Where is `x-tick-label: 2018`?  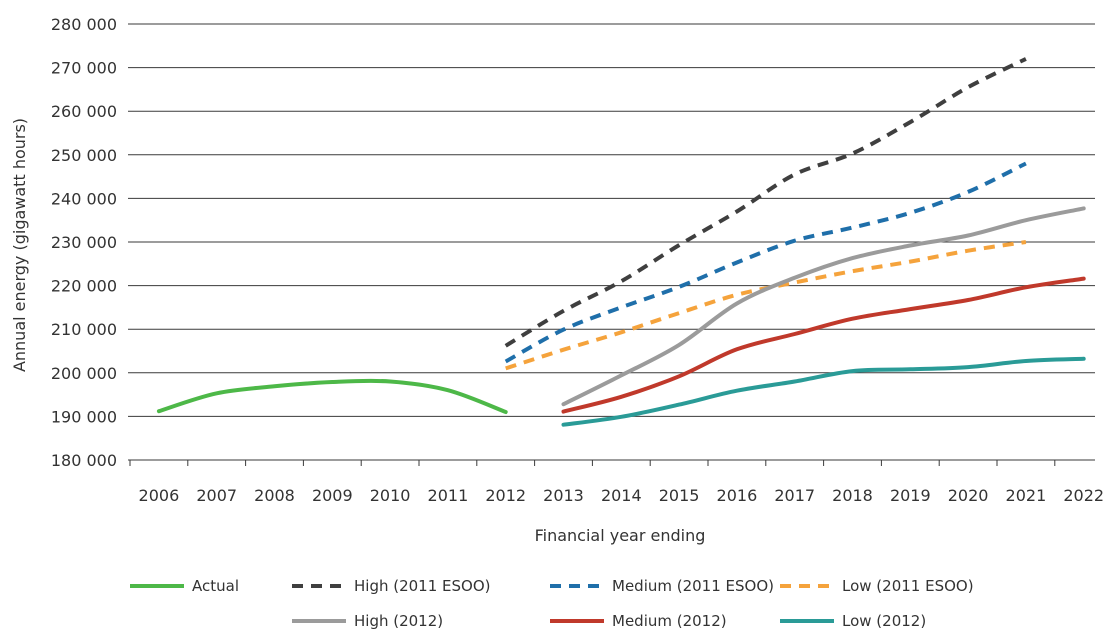
x-tick-label: 2018 is located at coordinates (852, 495).